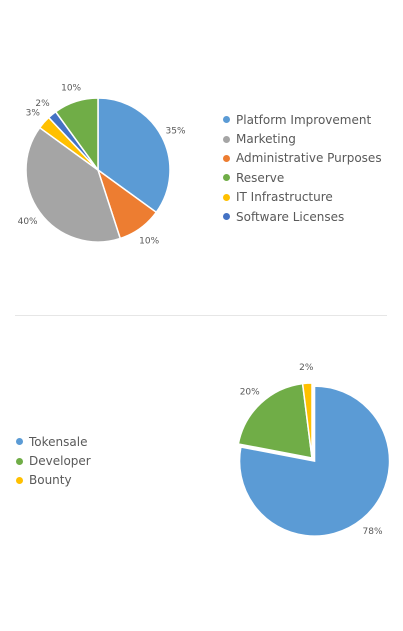 The width and height of the screenshot is (403, 631). I want to click on legend-label: Tokensale, so click(58, 441).